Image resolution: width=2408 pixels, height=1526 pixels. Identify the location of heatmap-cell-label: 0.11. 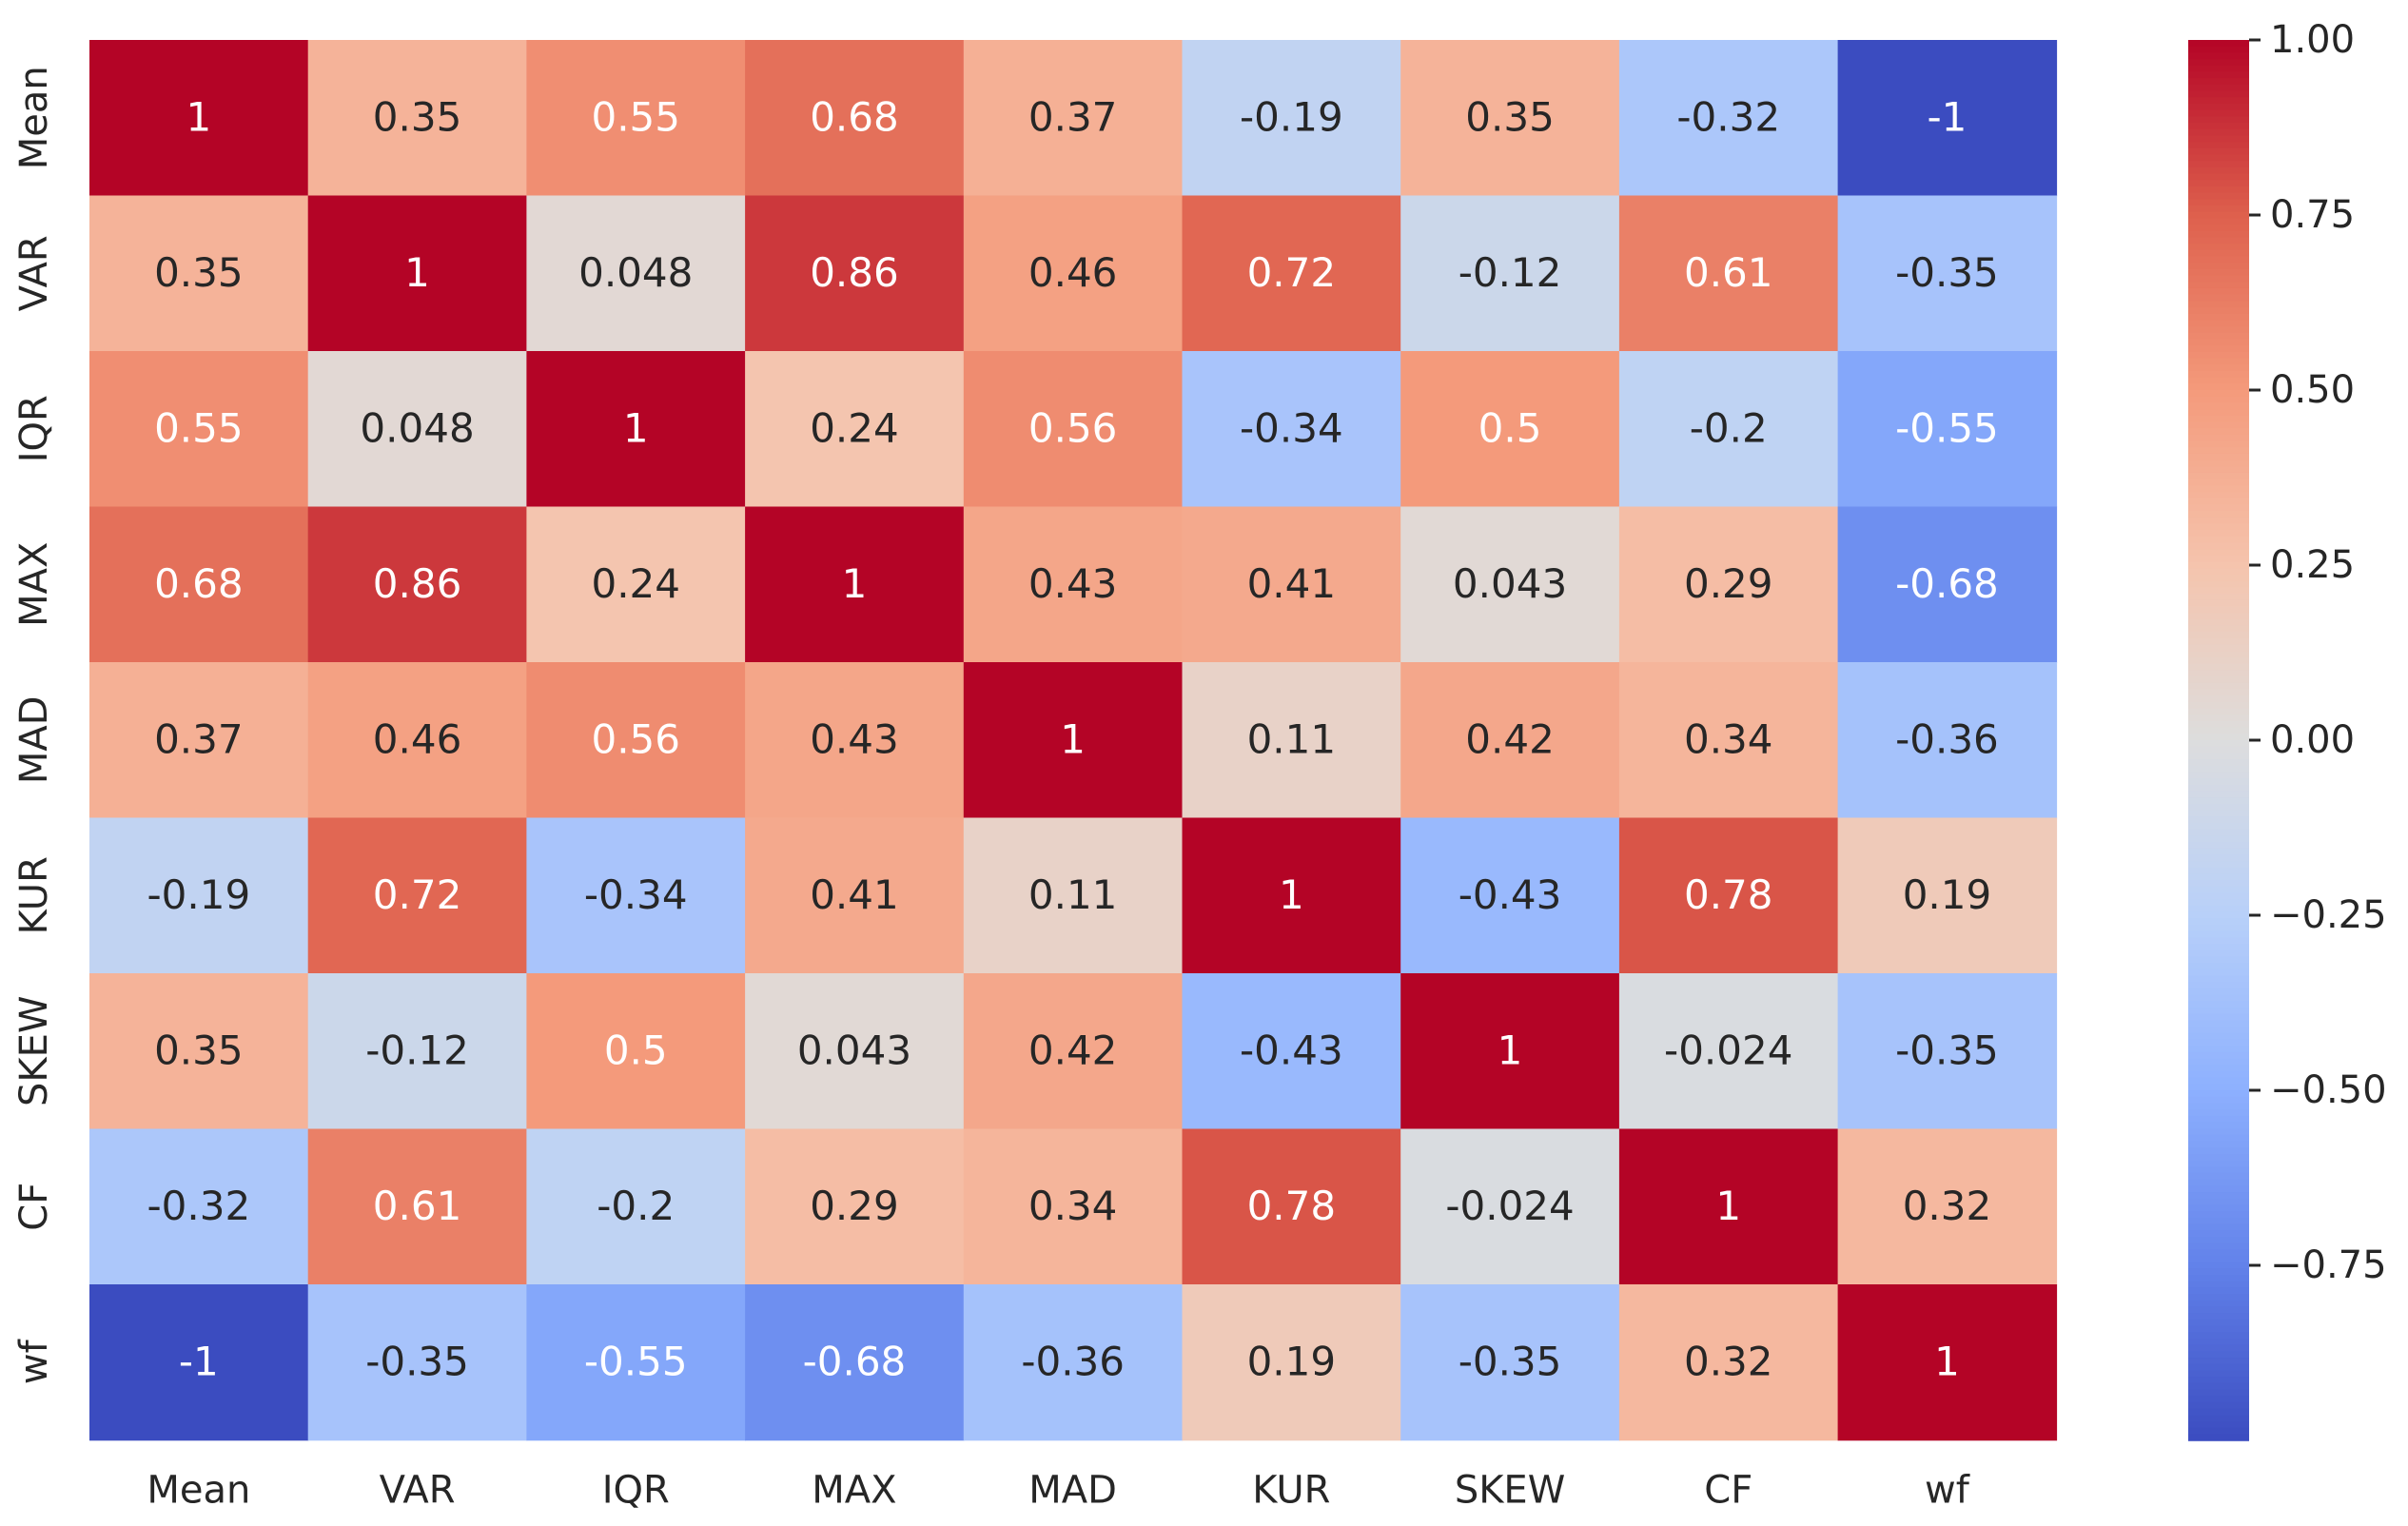
(1292, 738).